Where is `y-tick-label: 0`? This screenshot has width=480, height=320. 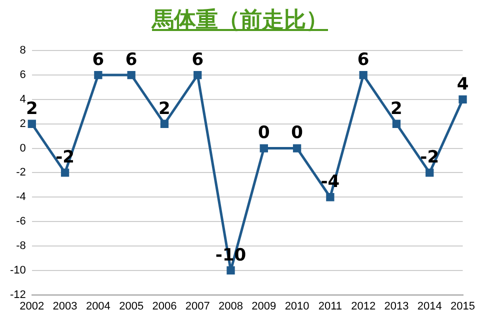 y-tick-label: 0 is located at coordinates (23, 148).